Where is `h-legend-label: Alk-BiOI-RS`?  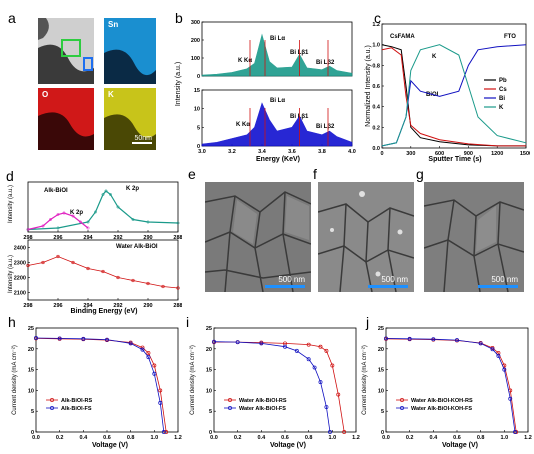
h-legend-label: Alk-BiOI-RS is located at coordinates (77, 401).